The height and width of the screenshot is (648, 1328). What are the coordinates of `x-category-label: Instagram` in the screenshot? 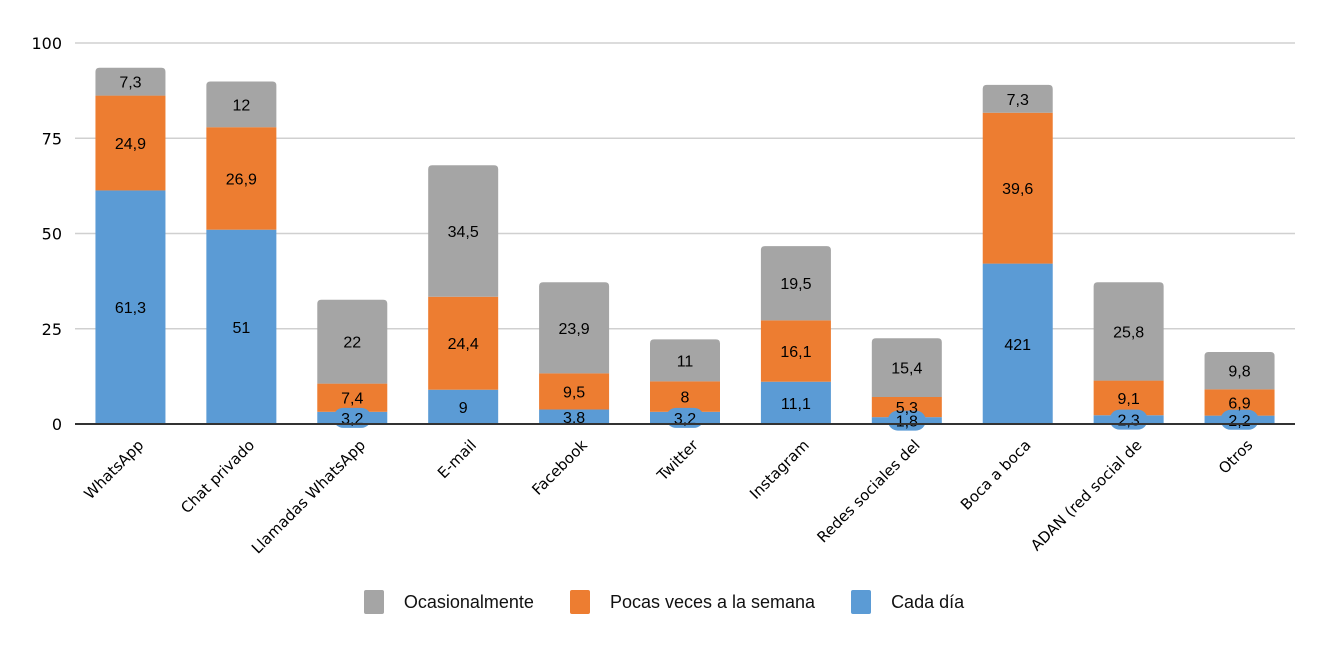 It's located at (779, 469).